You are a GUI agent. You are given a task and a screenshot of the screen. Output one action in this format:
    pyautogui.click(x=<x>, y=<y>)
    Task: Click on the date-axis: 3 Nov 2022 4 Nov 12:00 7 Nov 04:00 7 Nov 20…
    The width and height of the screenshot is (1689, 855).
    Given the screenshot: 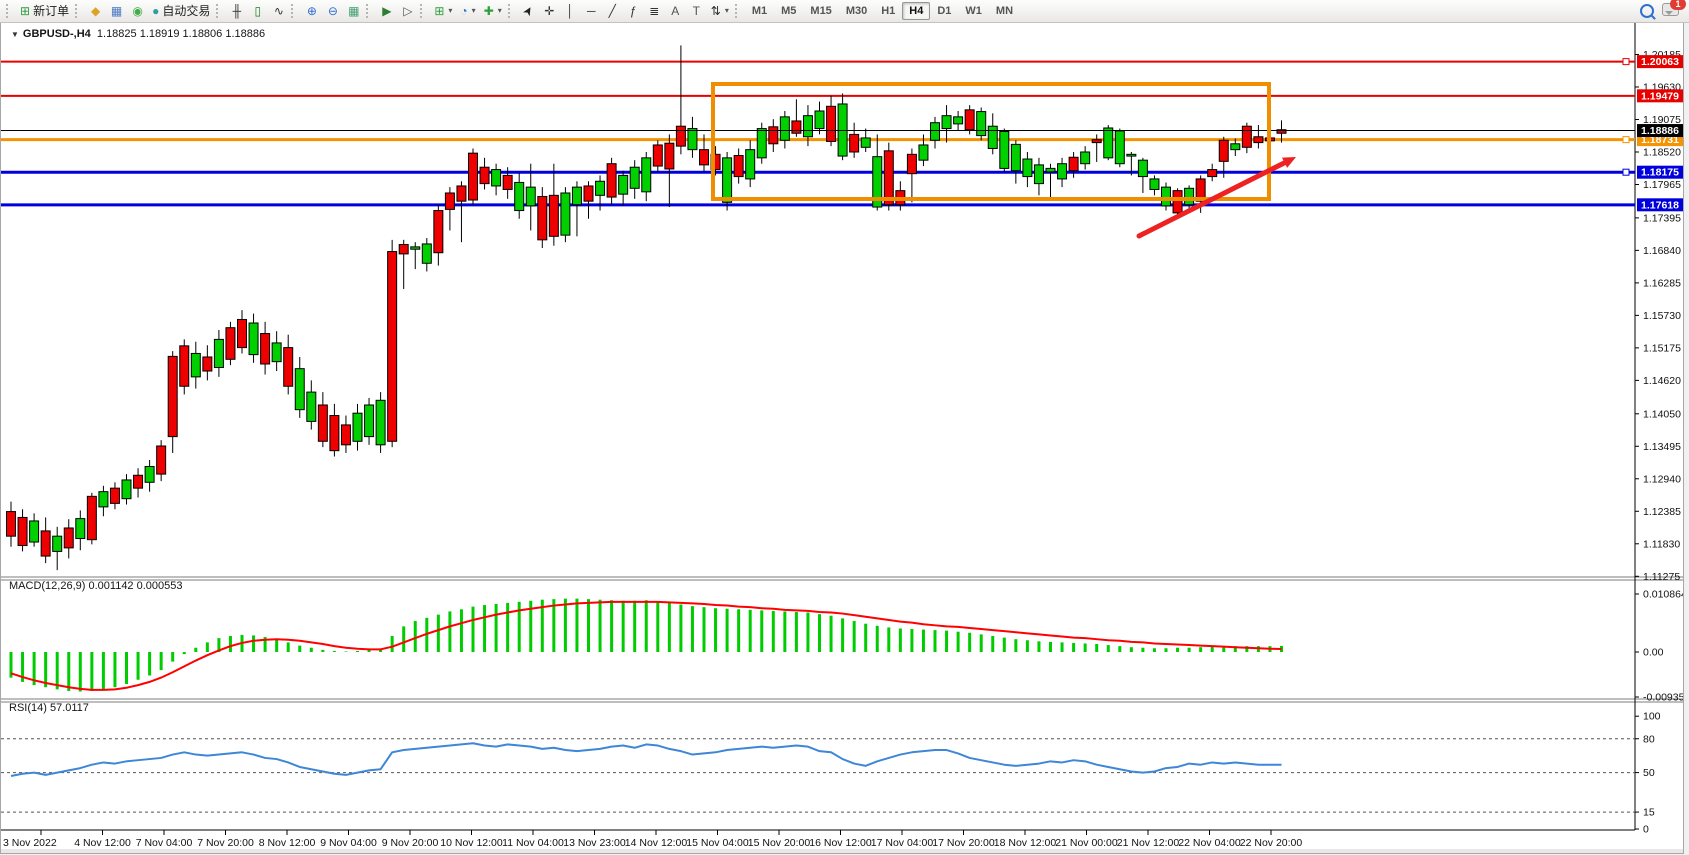 What is the action you would take?
    pyautogui.click(x=652, y=839)
    